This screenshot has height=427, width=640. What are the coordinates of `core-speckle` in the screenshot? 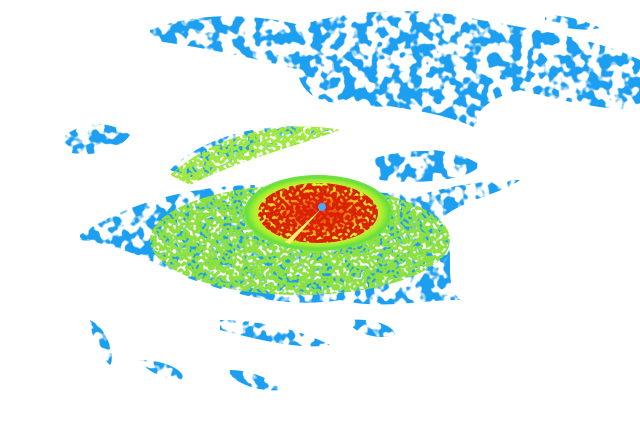 It's located at (318, 213).